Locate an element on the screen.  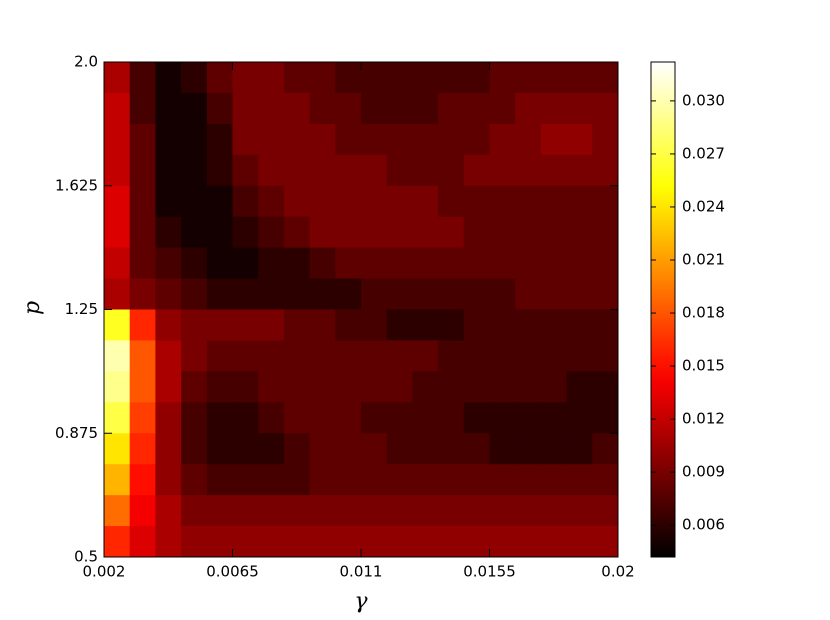
y-tick-label: 0.5 is located at coordinates (86, 557).